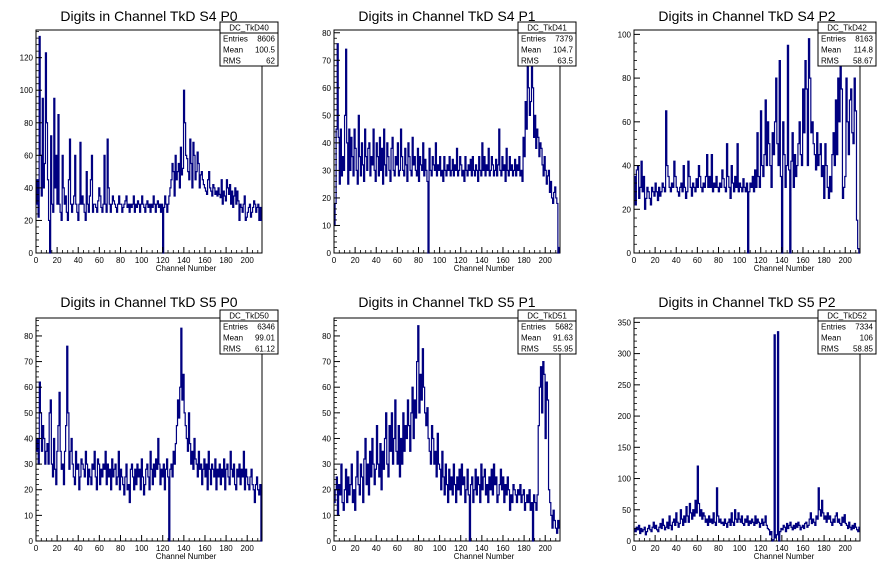  Describe the element at coordinates (547, 316) in the screenshot. I see `stats-name: DC_TkD51` at that location.